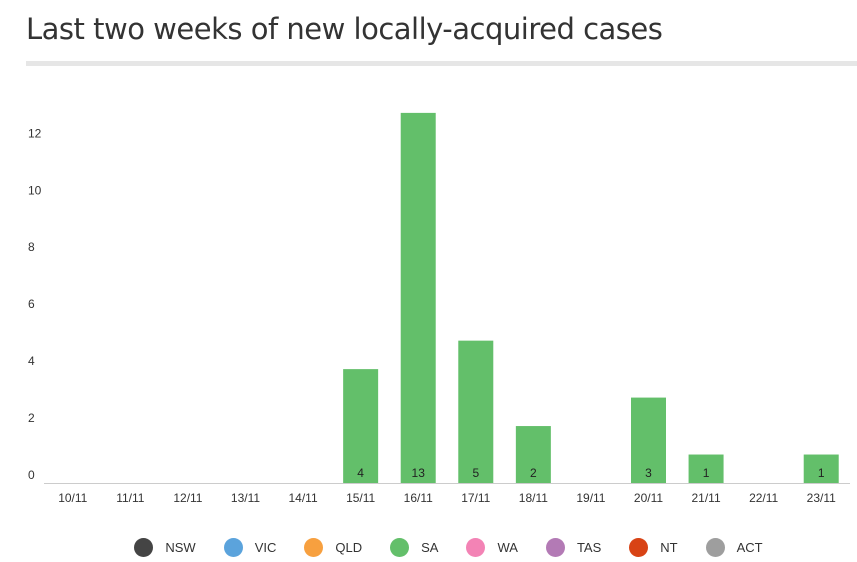 The width and height of the screenshot is (857, 562). Describe the element at coordinates (648, 498) in the screenshot. I see `x-tick-label: 20/11` at that location.